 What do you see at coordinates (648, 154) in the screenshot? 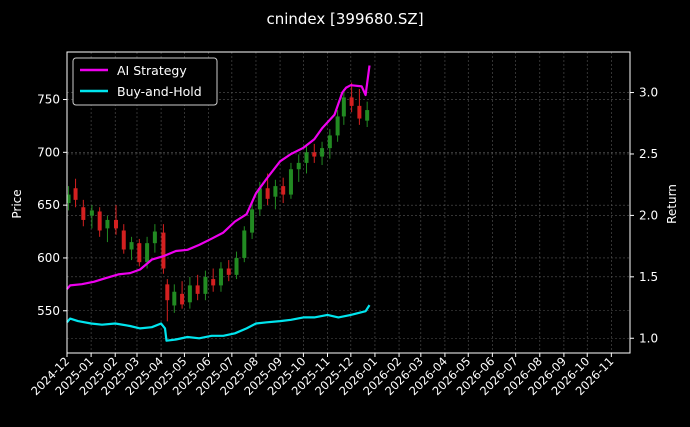
I see `y-right-tick-label: 2.5` at bounding box center [648, 154].